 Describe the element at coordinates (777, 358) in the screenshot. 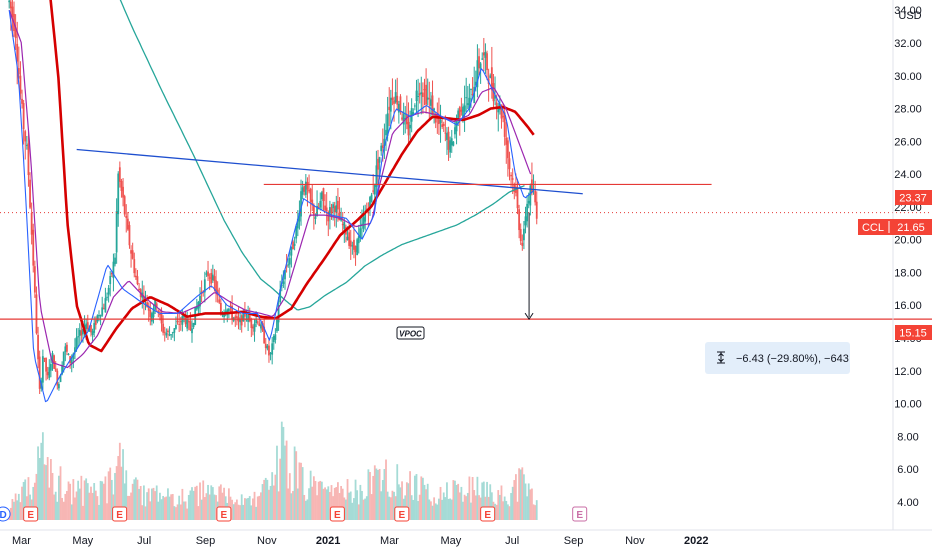

I see `measure-tooltip: −6.43 (−29.80%), −643` at that location.